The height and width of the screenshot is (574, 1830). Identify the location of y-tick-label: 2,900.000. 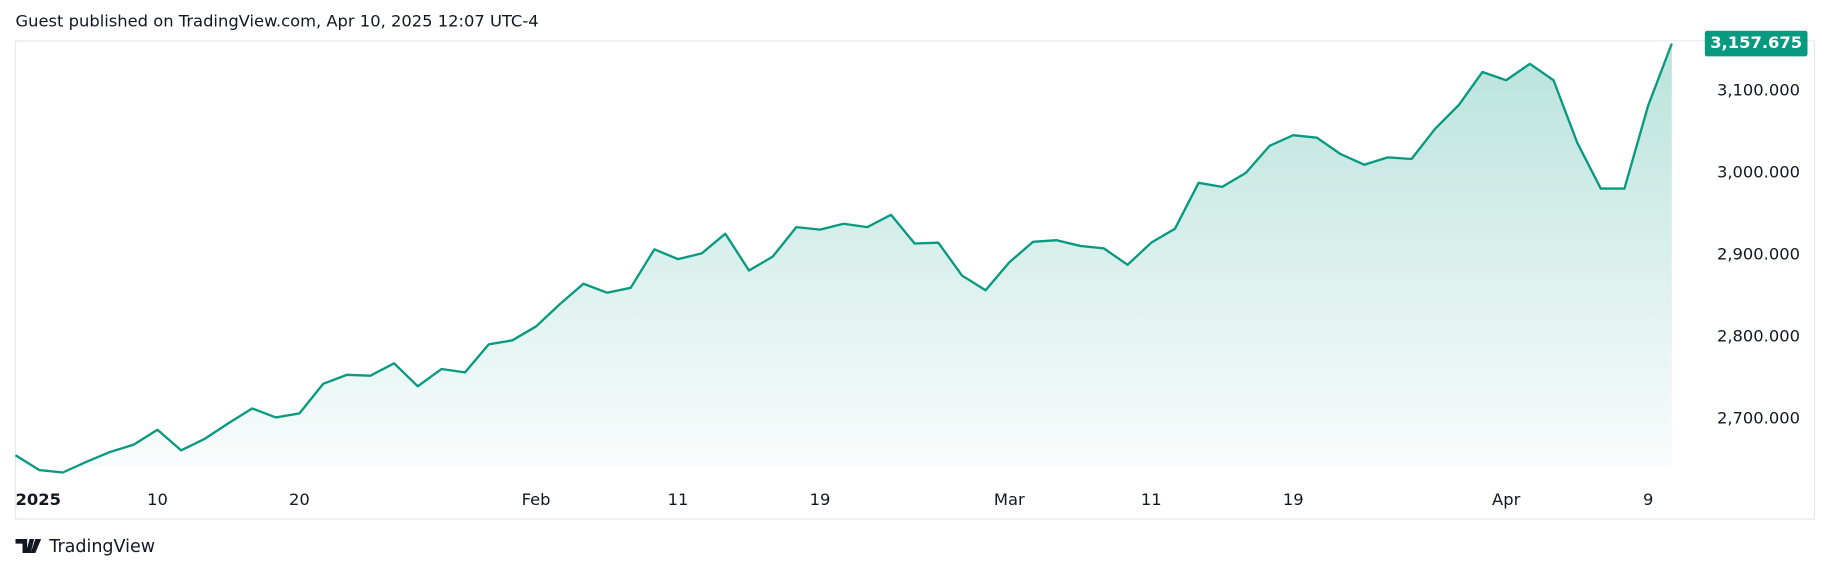
(1758, 254).